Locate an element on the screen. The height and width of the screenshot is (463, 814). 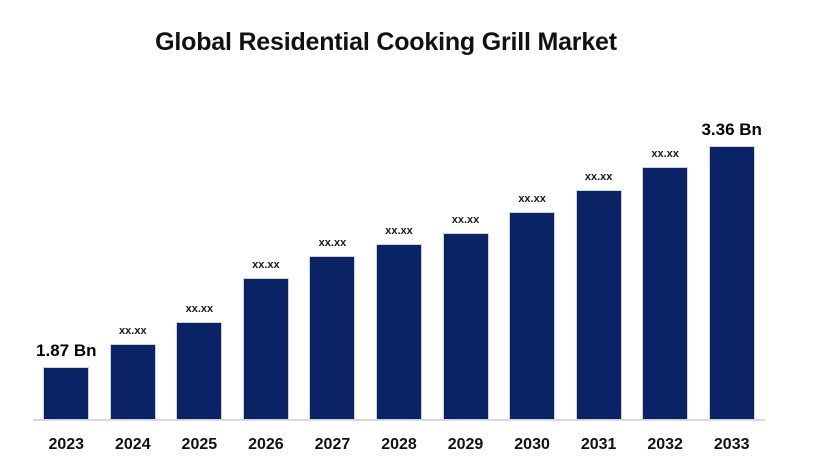
bar-value-label-2029: xx.xx is located at coordinates (465, 219).